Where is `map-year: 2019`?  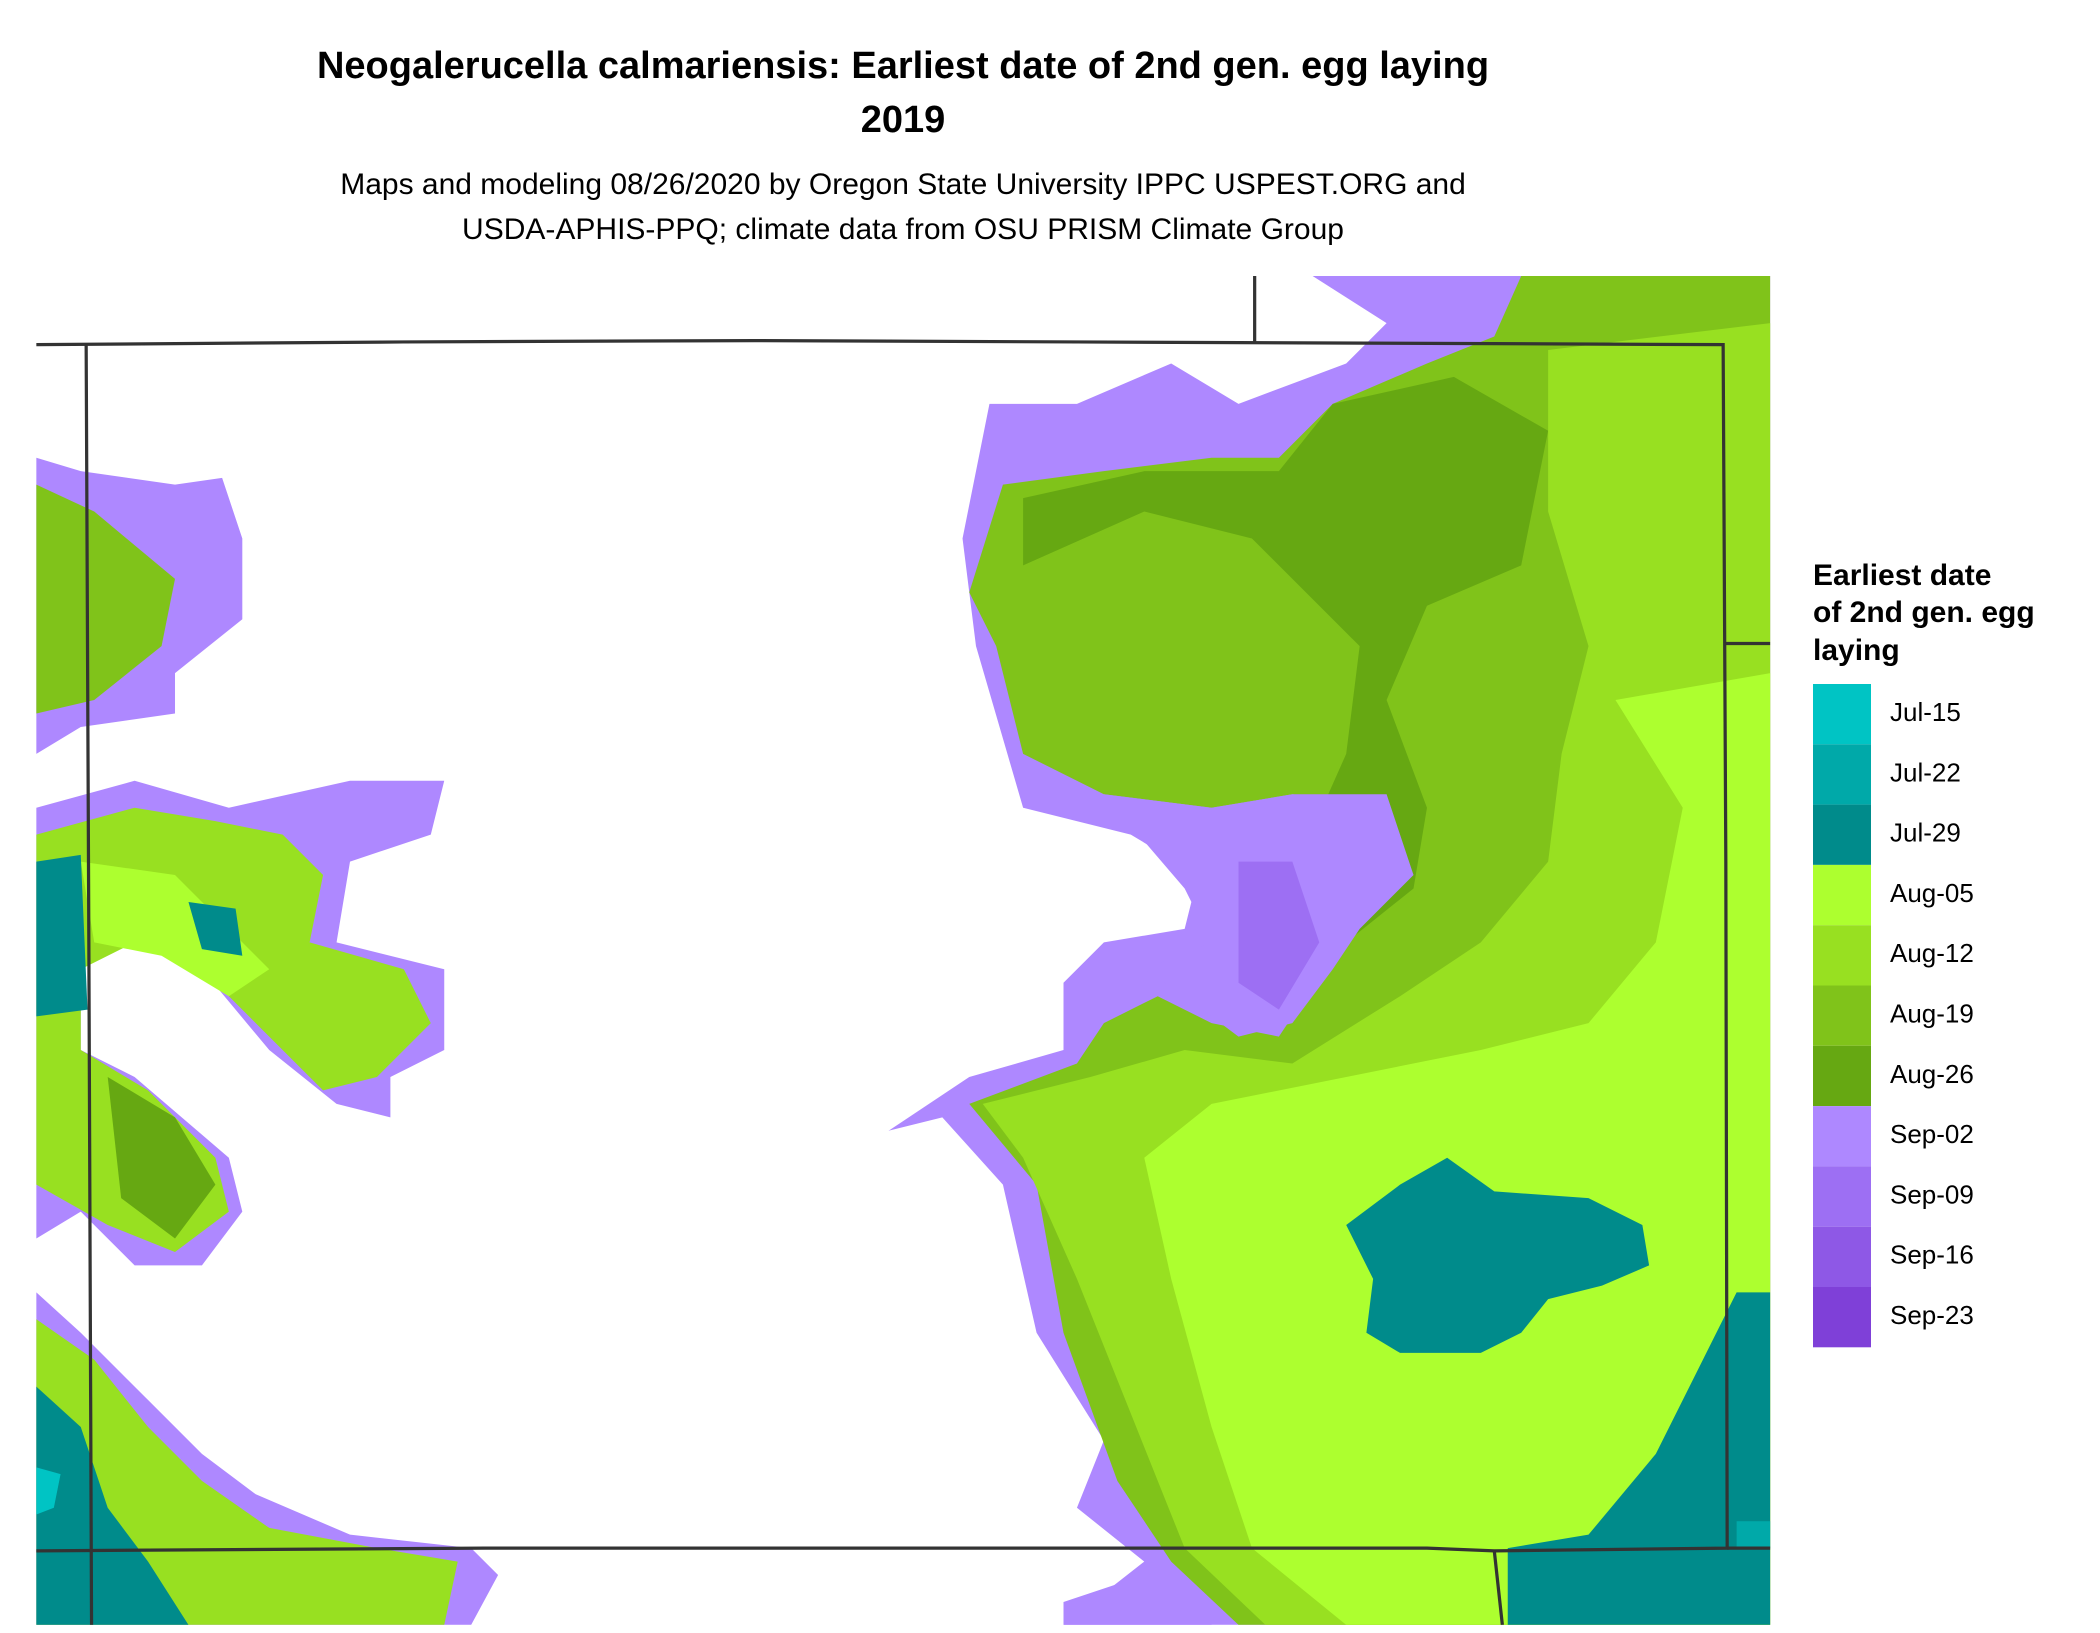
map-year: 2019 is located at coordinates (903, 120).